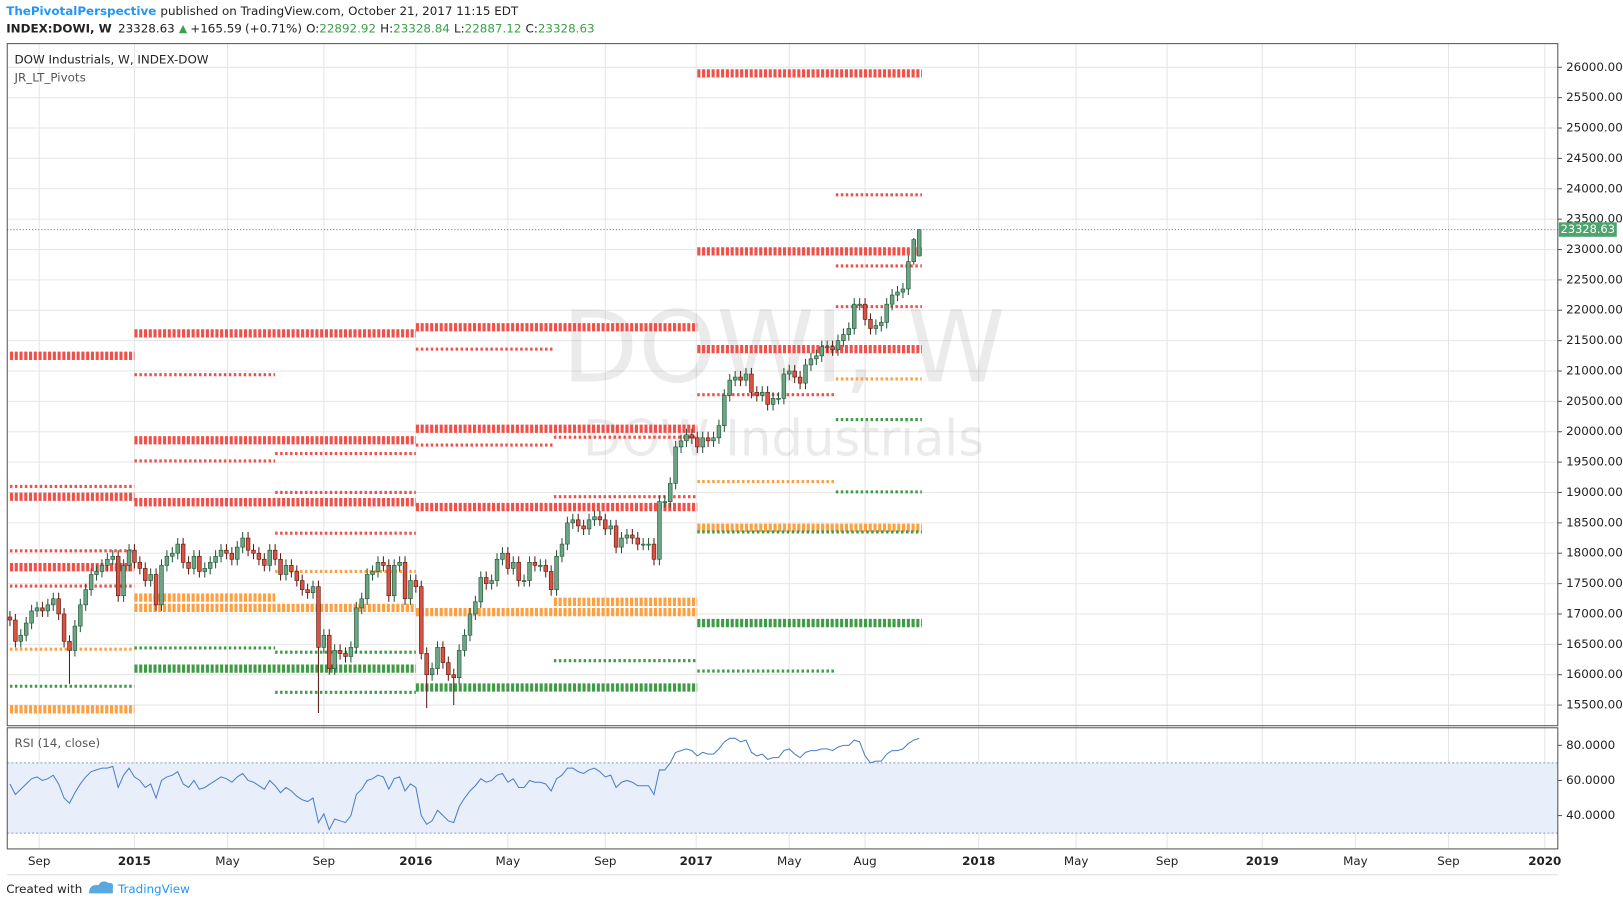 The height and width of the screenshot is (907, 1623). I want to click on open-value: 22892.92, so click(347, 29).